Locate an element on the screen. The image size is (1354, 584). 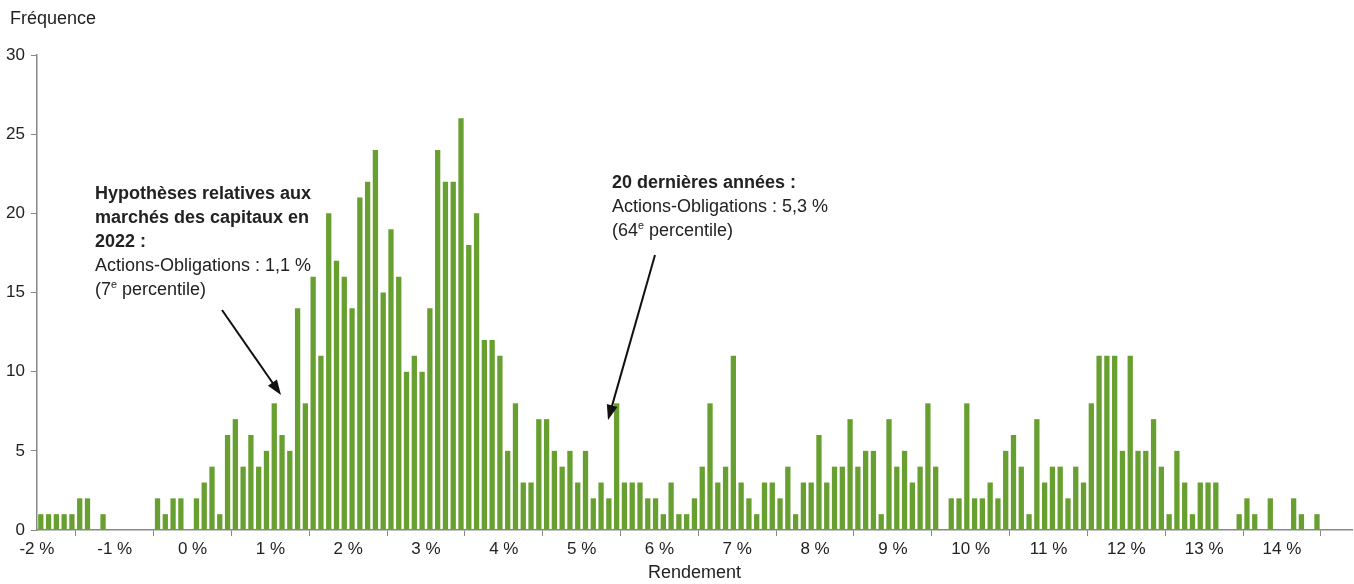
x-tick-label: 13 % is located at coordinates (1204, 548).